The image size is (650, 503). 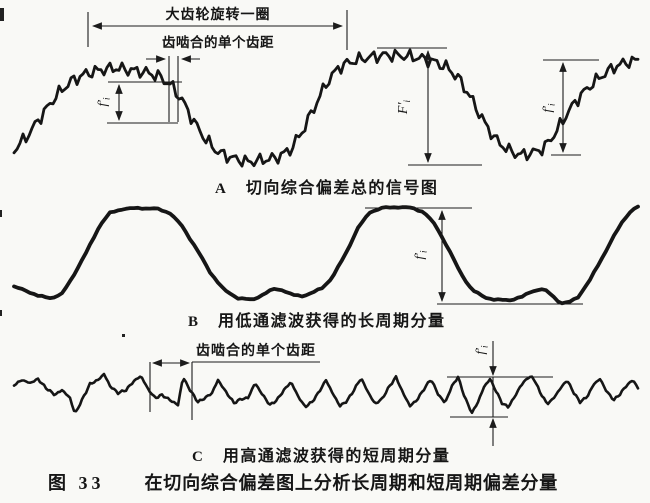 I want to click on dim-fi-left, so click(x=144, y=102).